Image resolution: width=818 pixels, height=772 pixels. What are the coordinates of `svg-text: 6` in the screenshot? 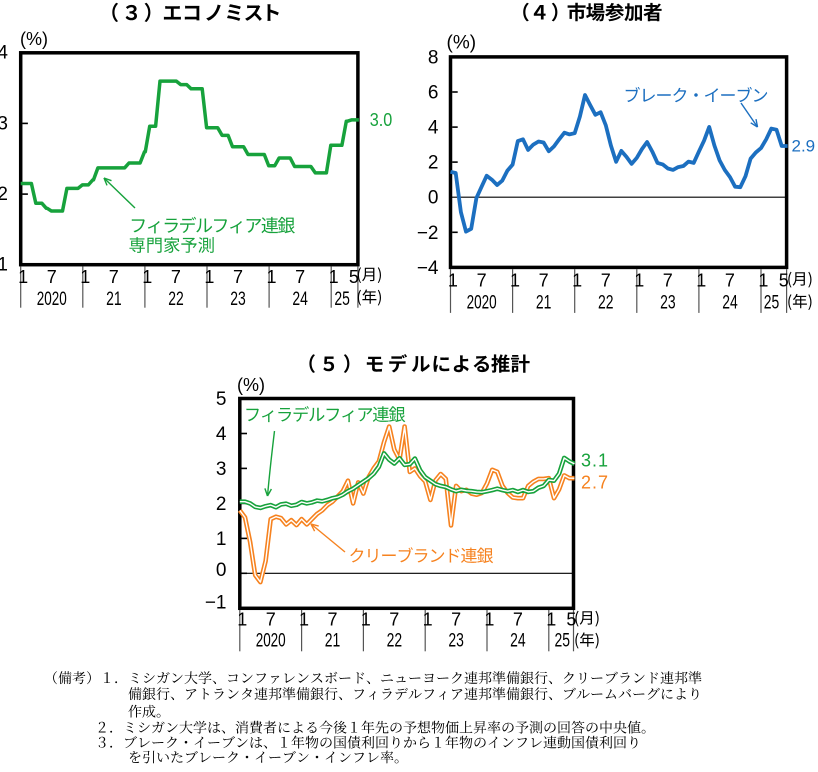 It's located at (433, 93).